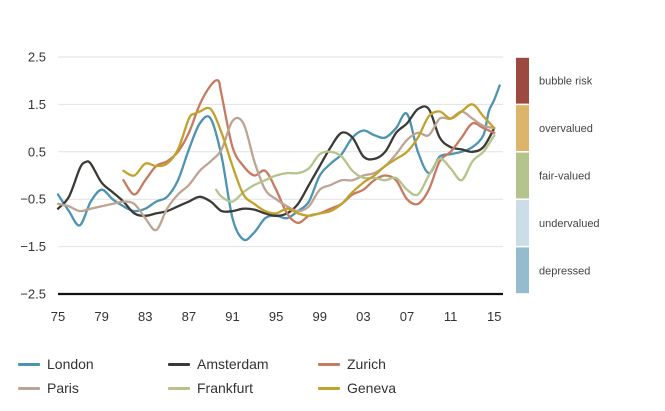 The image size is (665, 411). Describe the element at coordinates (189, 316) in the screenshot. I see `x-tick-label: 87` at that location.